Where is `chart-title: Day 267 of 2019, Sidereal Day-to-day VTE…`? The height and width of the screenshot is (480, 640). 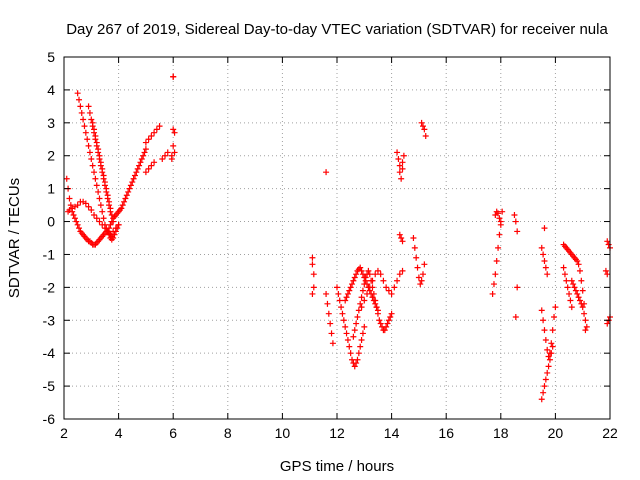
chart-title: Day 267 of 2019, Sidereal Day-to-day VTE… is located at coordinates (337, 29).